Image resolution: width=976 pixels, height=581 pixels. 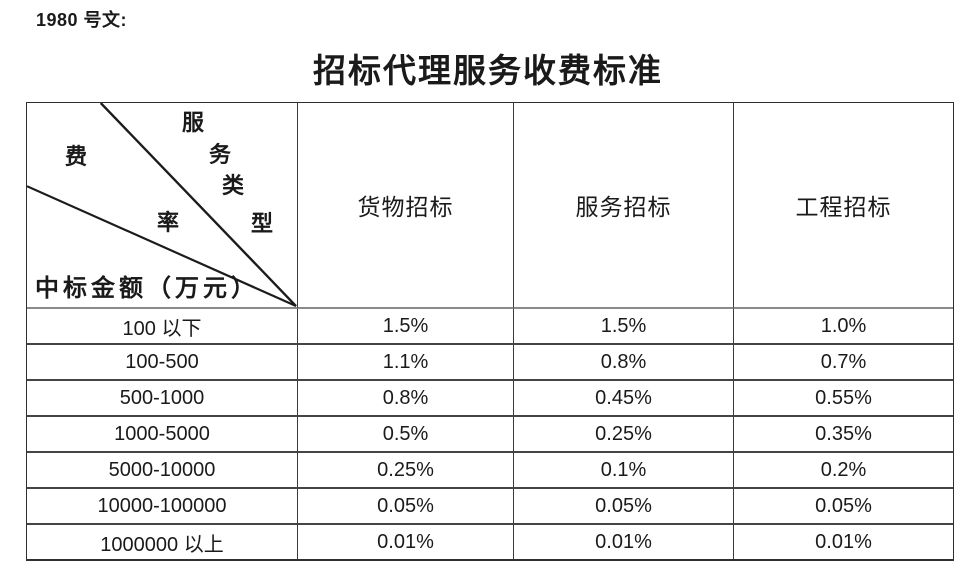 I want to click on column-header: 服务招标, so click(x=624, y=206).